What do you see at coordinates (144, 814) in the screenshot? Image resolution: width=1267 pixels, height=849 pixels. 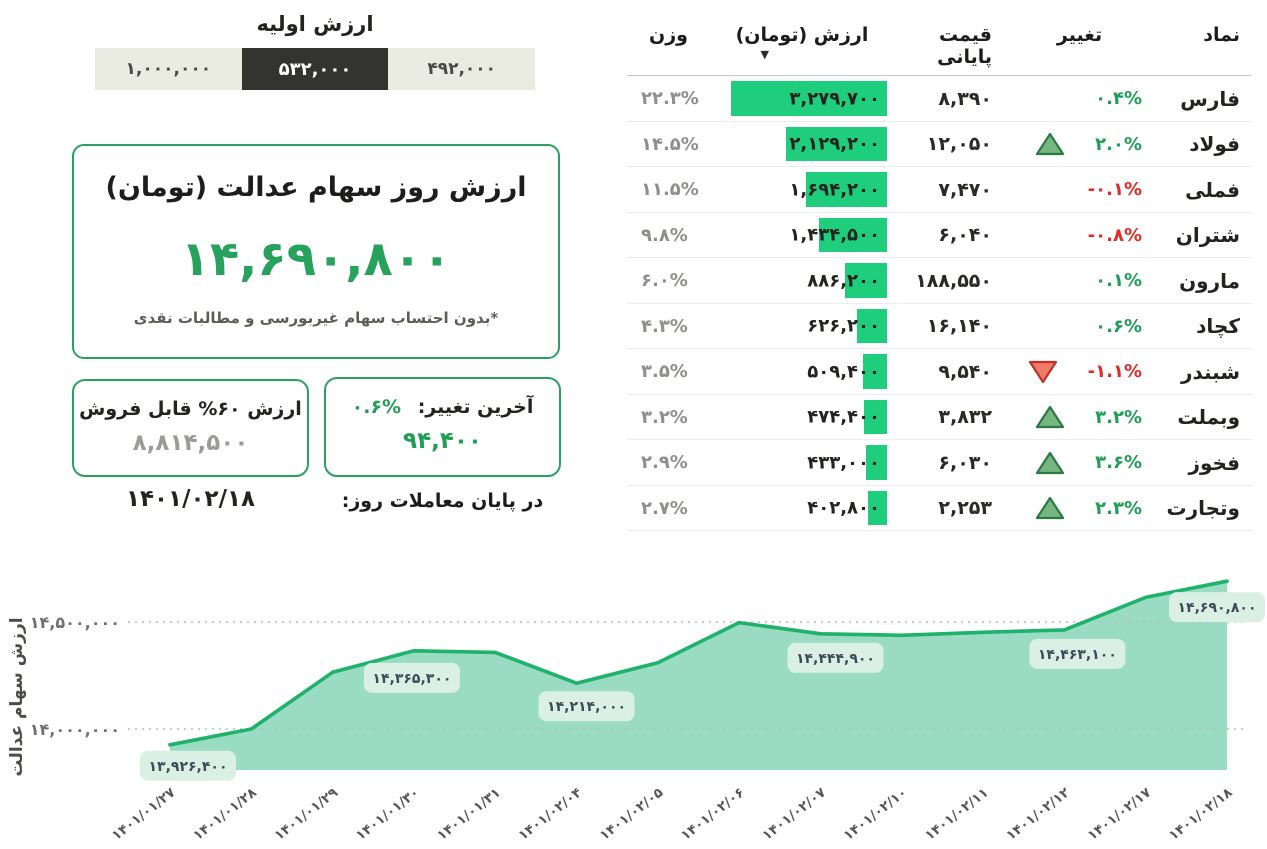 I see `x-tick-label: ۱۴۰۱/۰۱/۲۷` at bounding box center [144, 814].